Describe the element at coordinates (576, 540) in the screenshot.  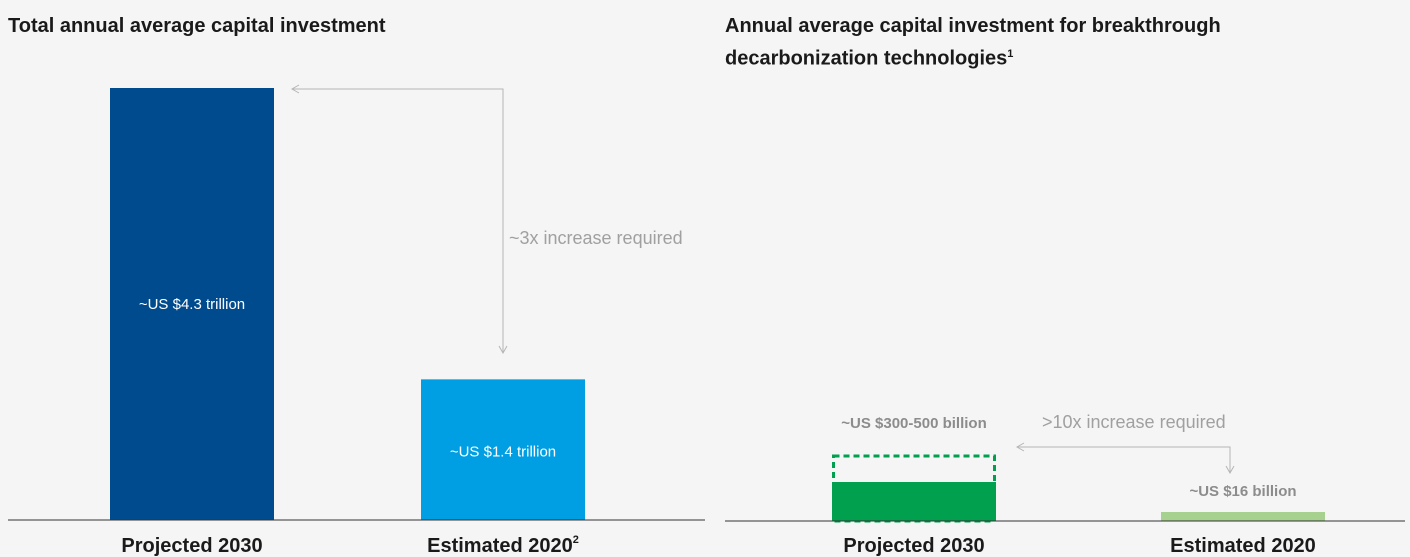
I see `footnote-2: 2` at that location.